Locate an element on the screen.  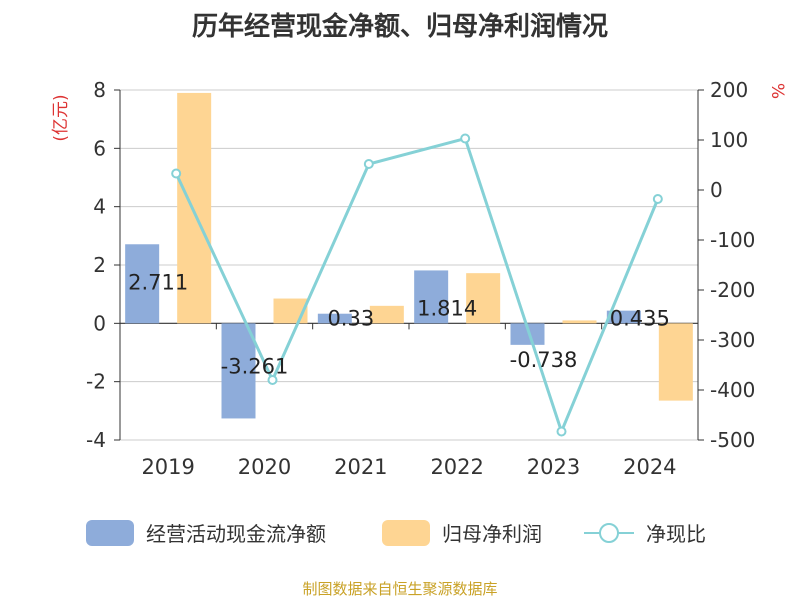
bar-ocf-2020 is located at coordinates (238, 371).